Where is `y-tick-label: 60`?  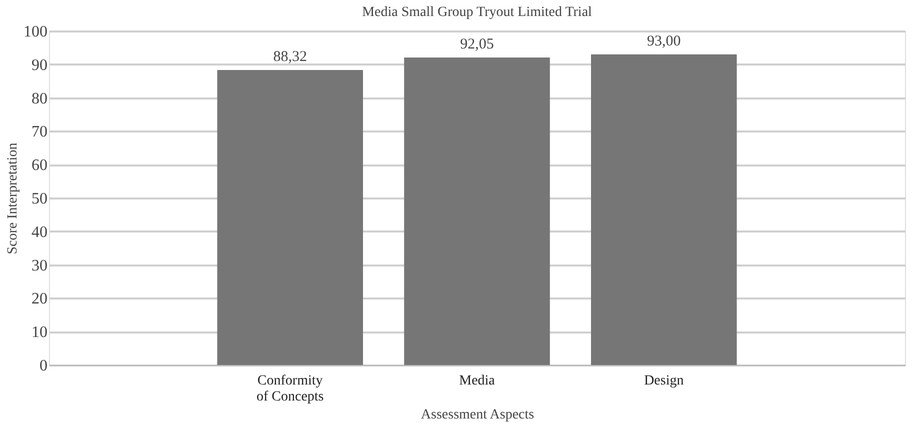 y-tick-label: 60 is located at coordinates (40, 165).